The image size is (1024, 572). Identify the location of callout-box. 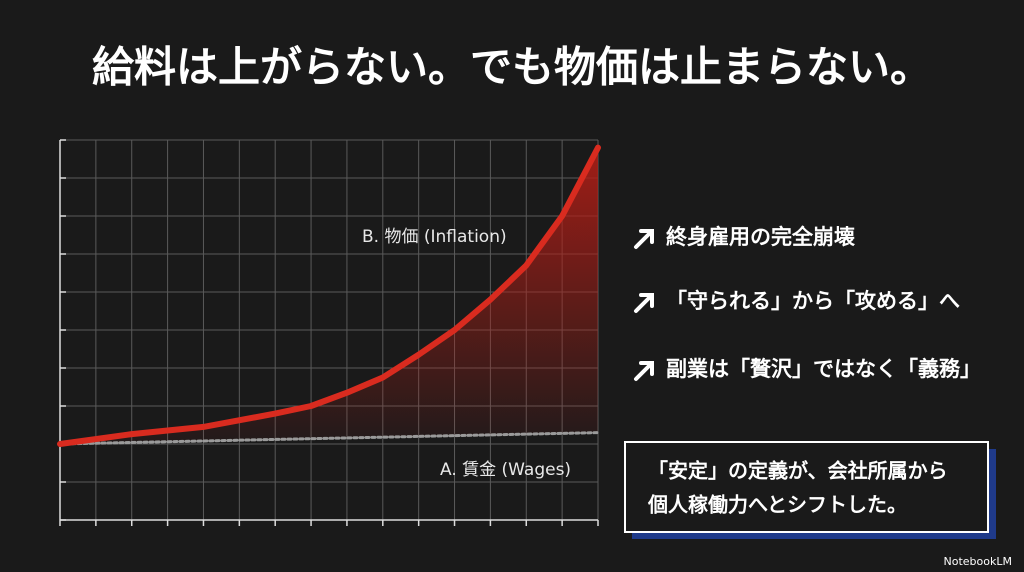
(806, 487).